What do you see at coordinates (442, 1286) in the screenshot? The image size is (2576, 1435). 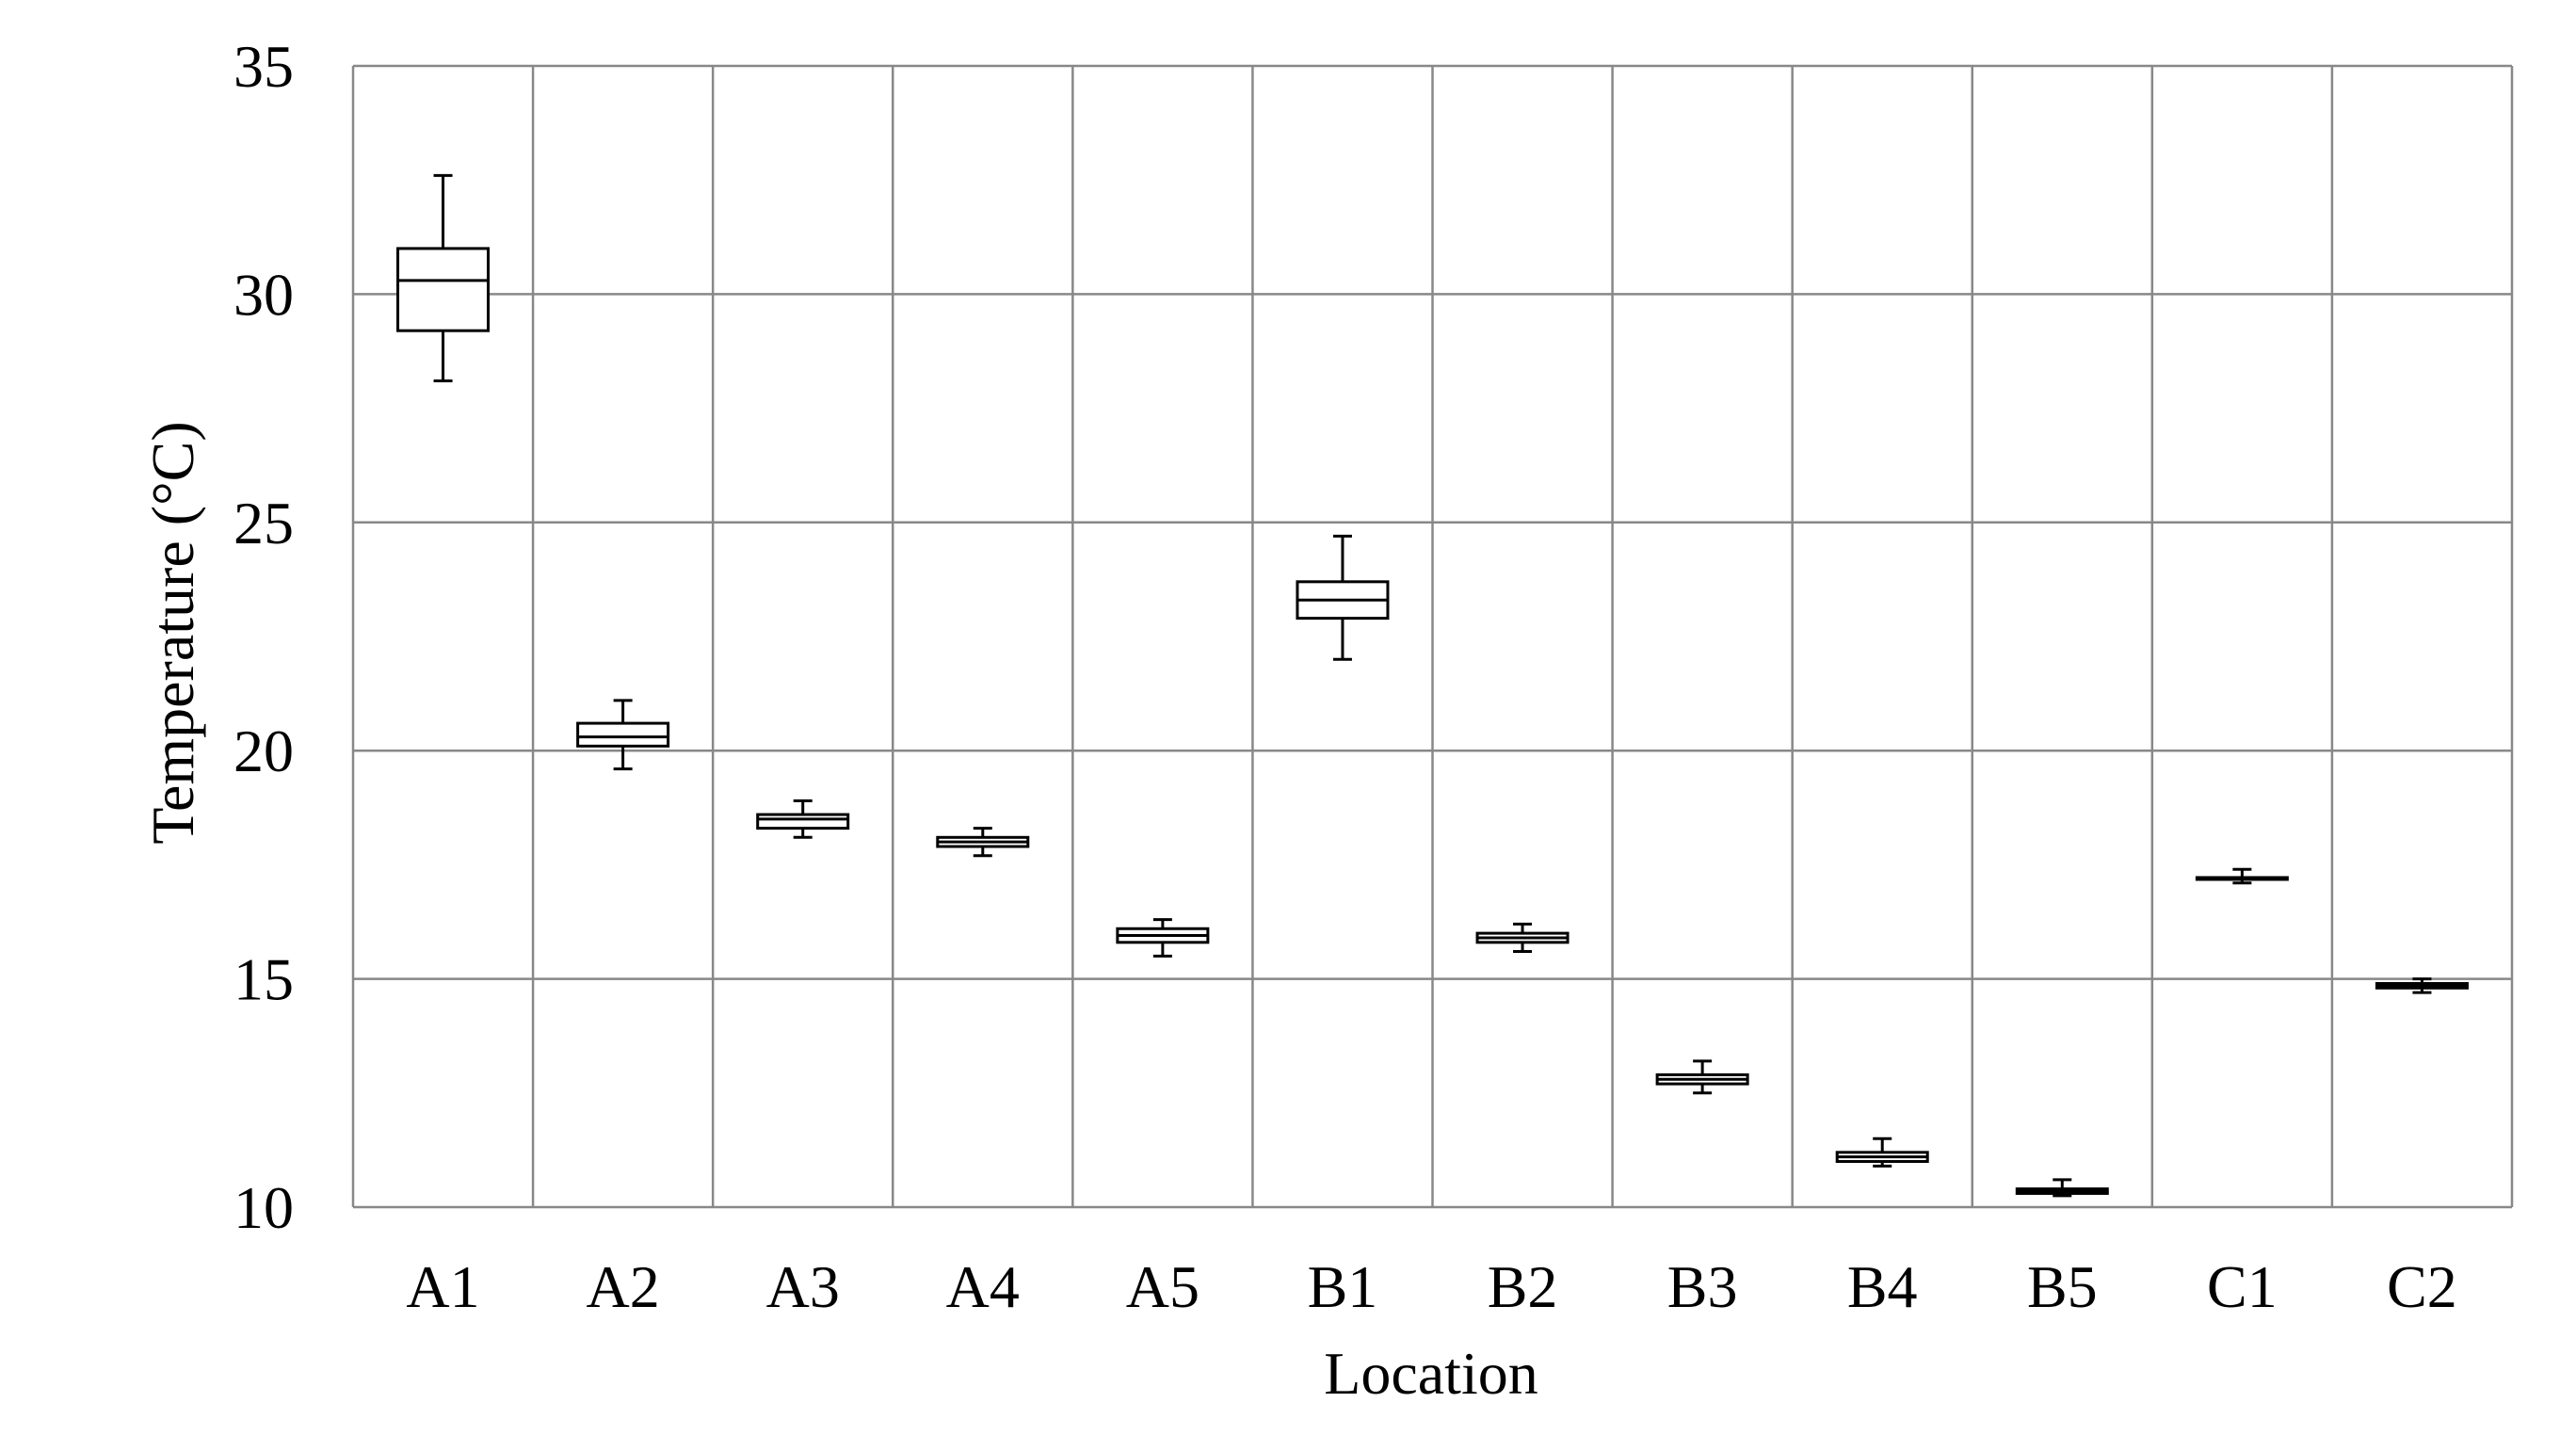 I see `x-tick-label: A1` at bounding box center [442, 1286].